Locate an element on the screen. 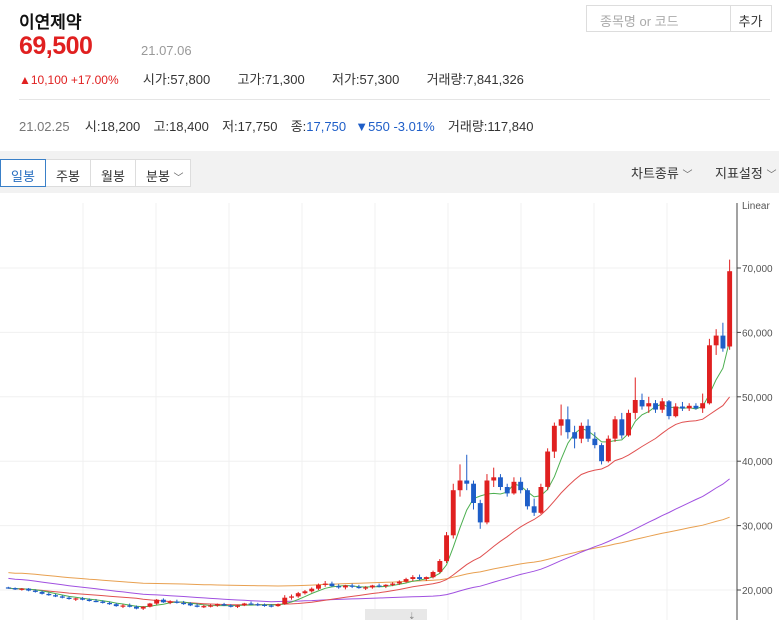 This screenshot has width=779, height=620. tab-daily: 일봉 is located at coordinates (23, 173).